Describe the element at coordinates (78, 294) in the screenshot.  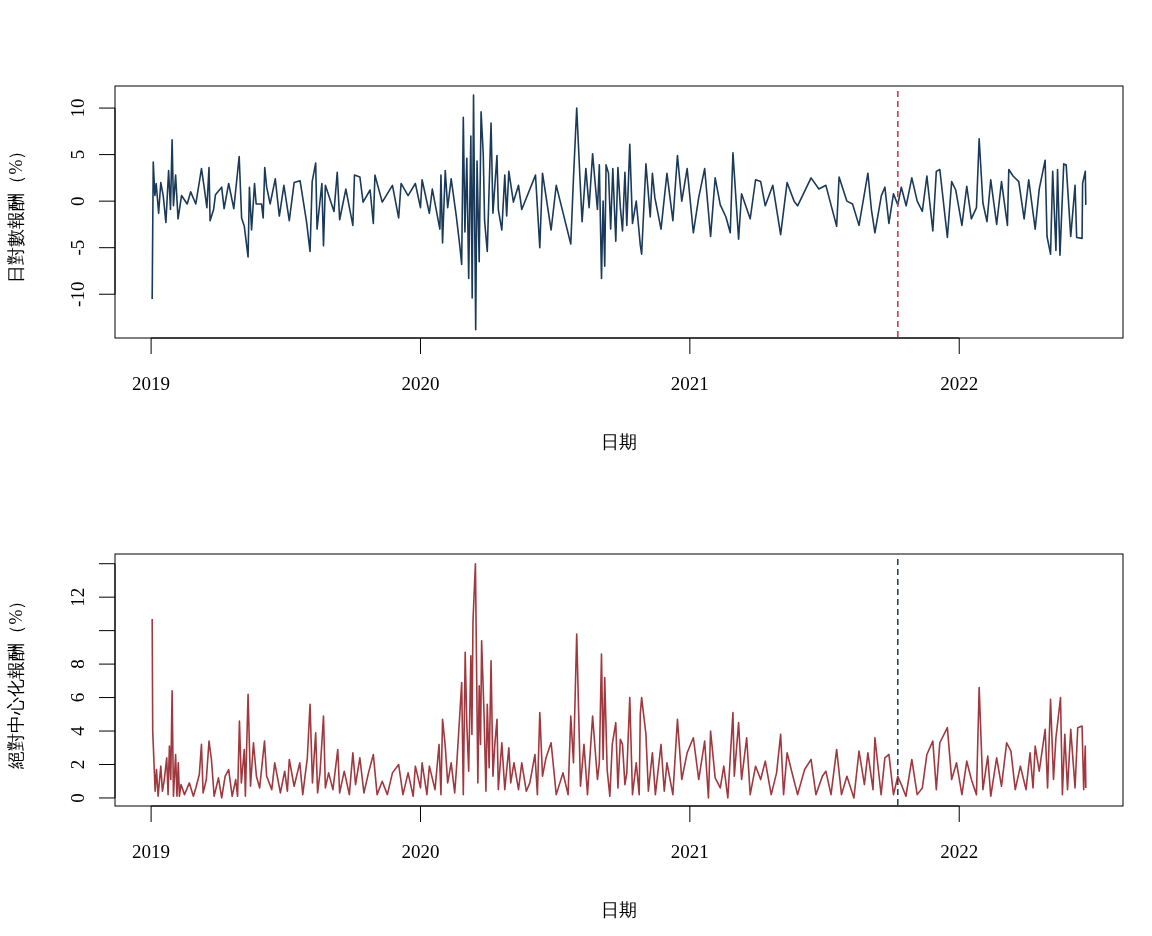
I see `y-tick-label: -10` at that location.